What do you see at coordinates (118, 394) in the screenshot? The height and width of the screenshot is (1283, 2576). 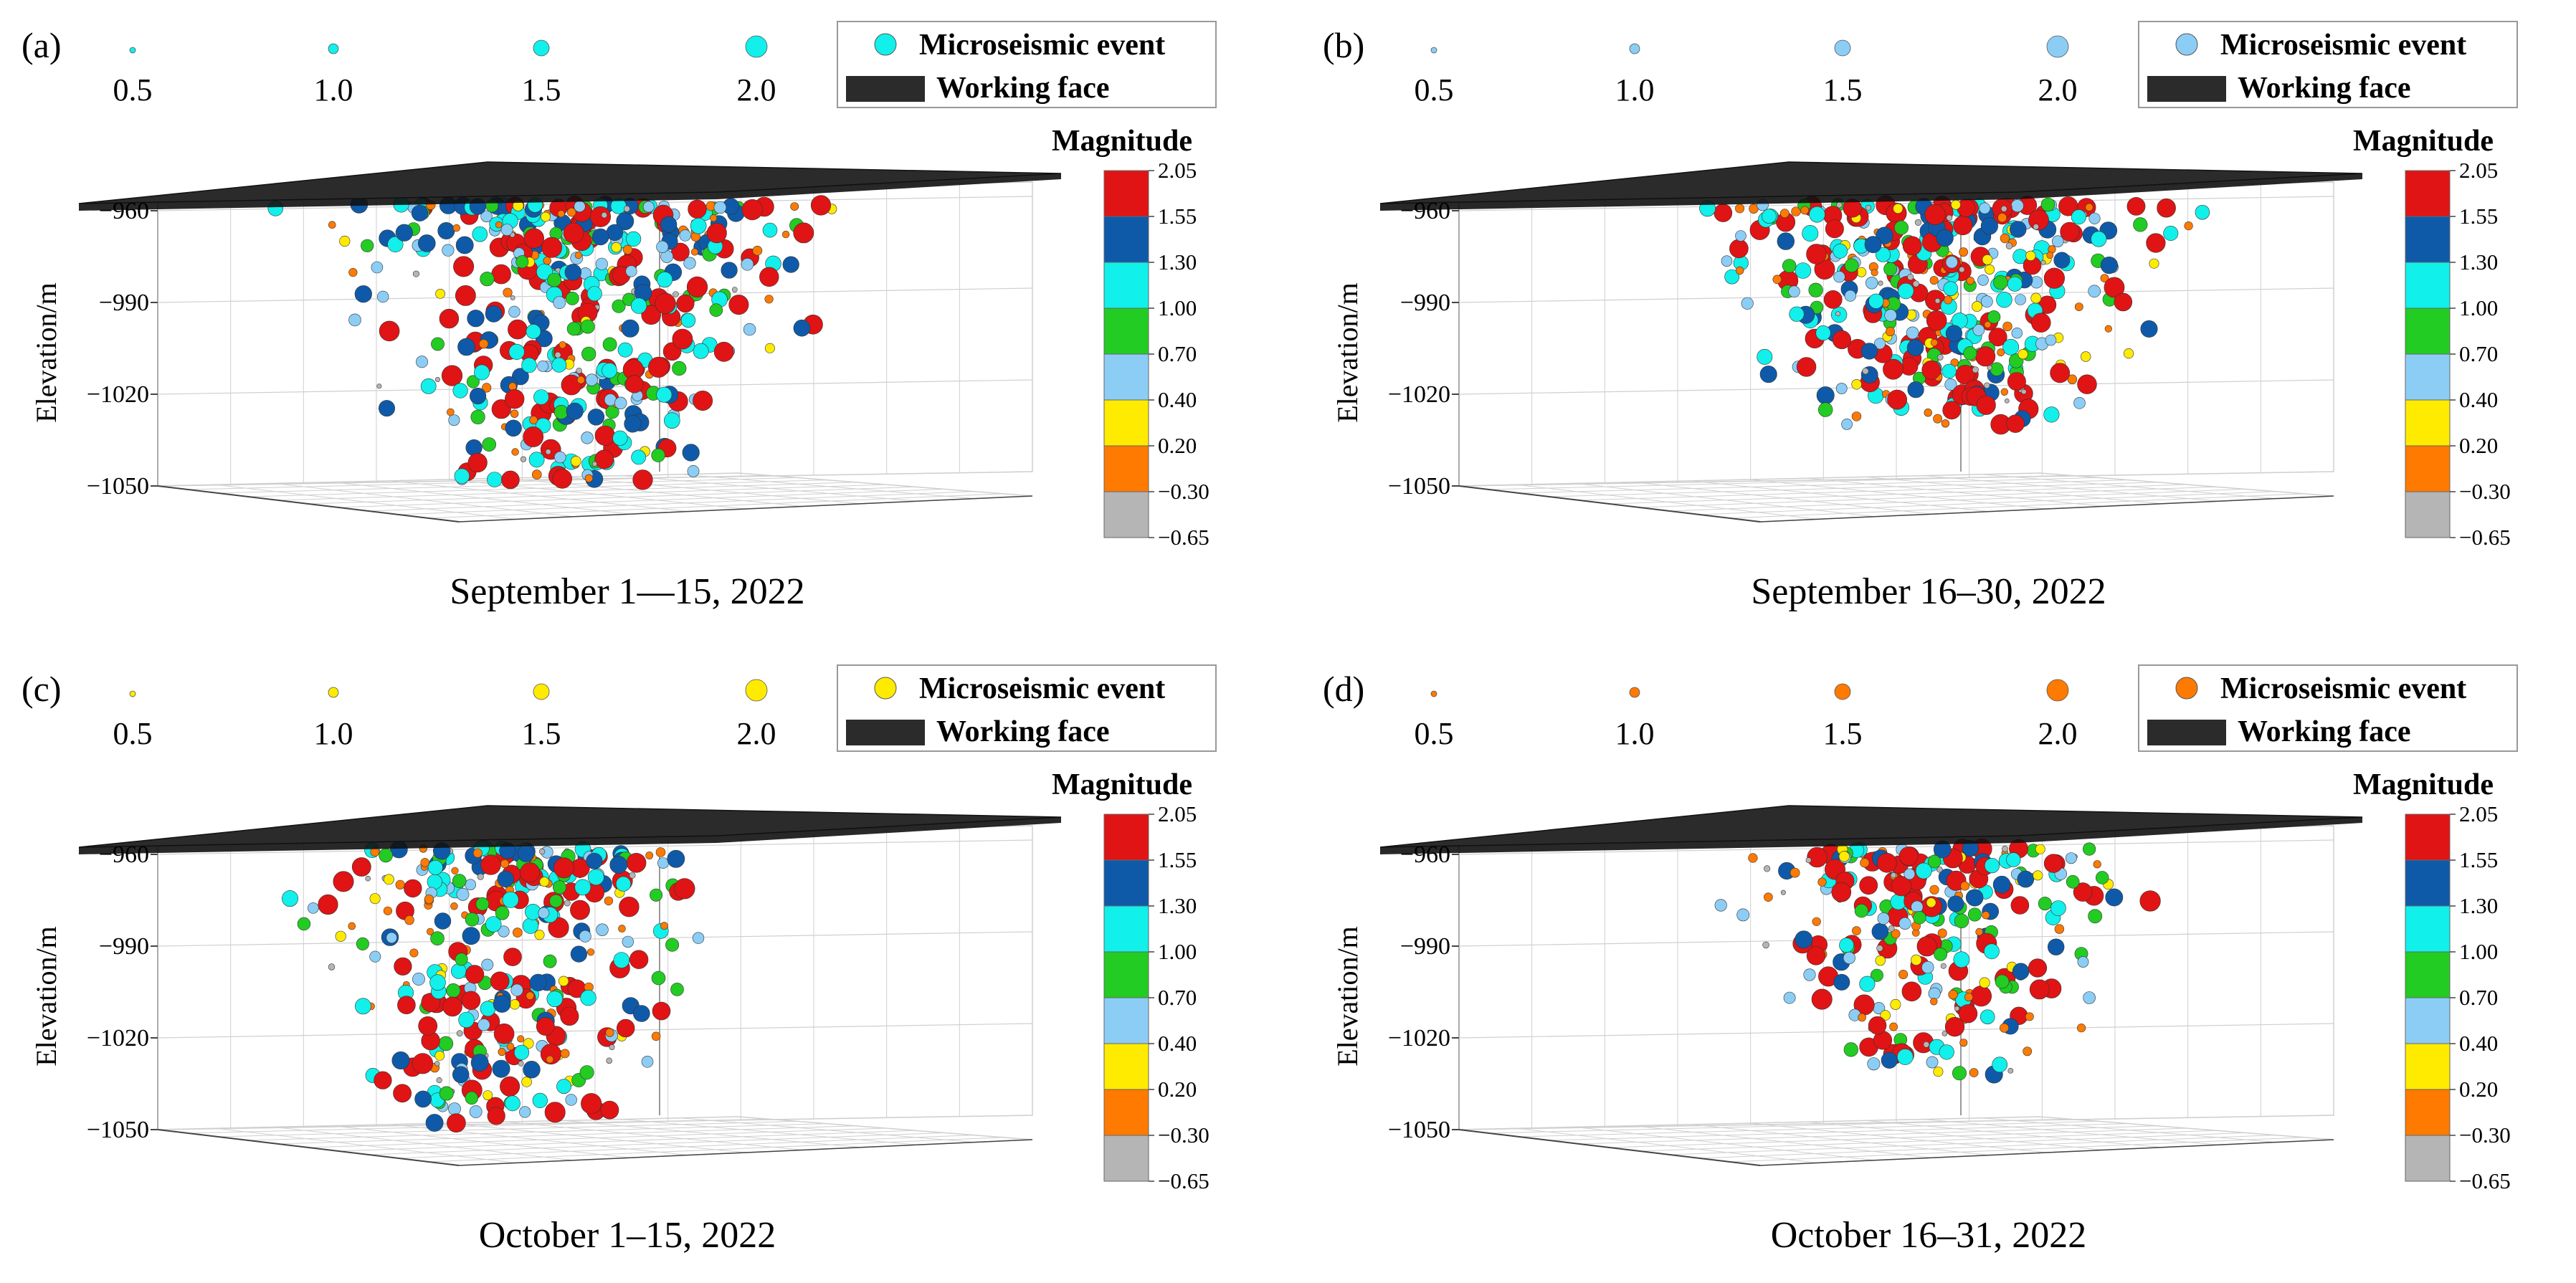 I see `y-tick-label: −1020` at bounding box center [118, 394].